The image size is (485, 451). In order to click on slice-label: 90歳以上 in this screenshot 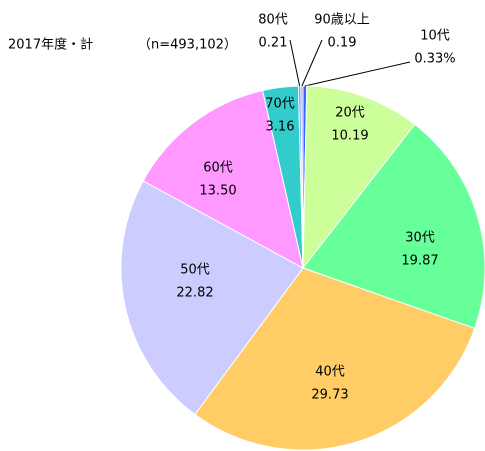, I will do `click(342, 20)`.